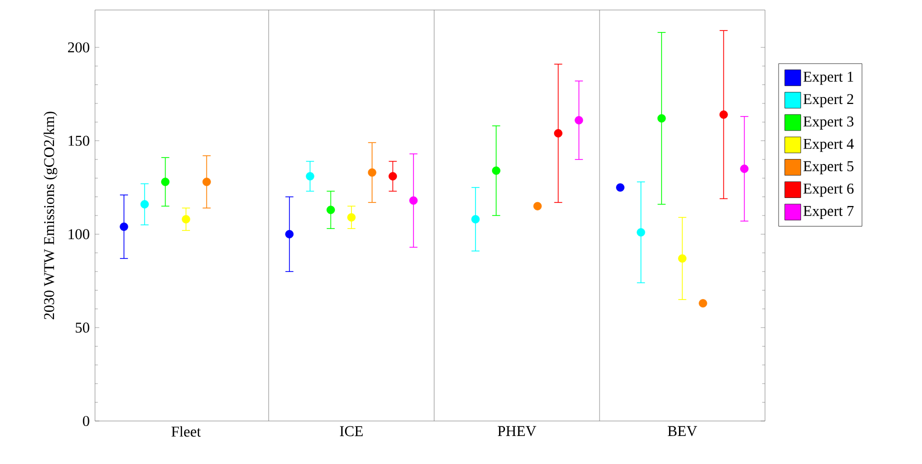 Image resolution: width=922 pixels, height=464 pixels. I want to click on legend-label: Expert 3, so click(828, 123).